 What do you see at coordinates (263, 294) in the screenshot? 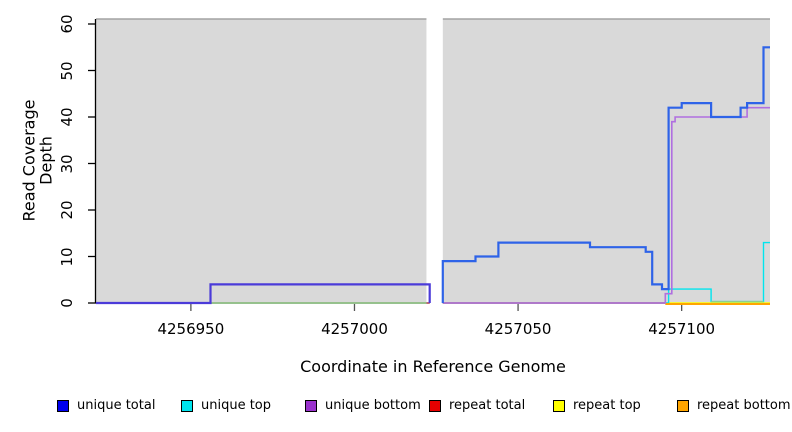
I see `series-line-unique-total` at bounding box center [263, 294].